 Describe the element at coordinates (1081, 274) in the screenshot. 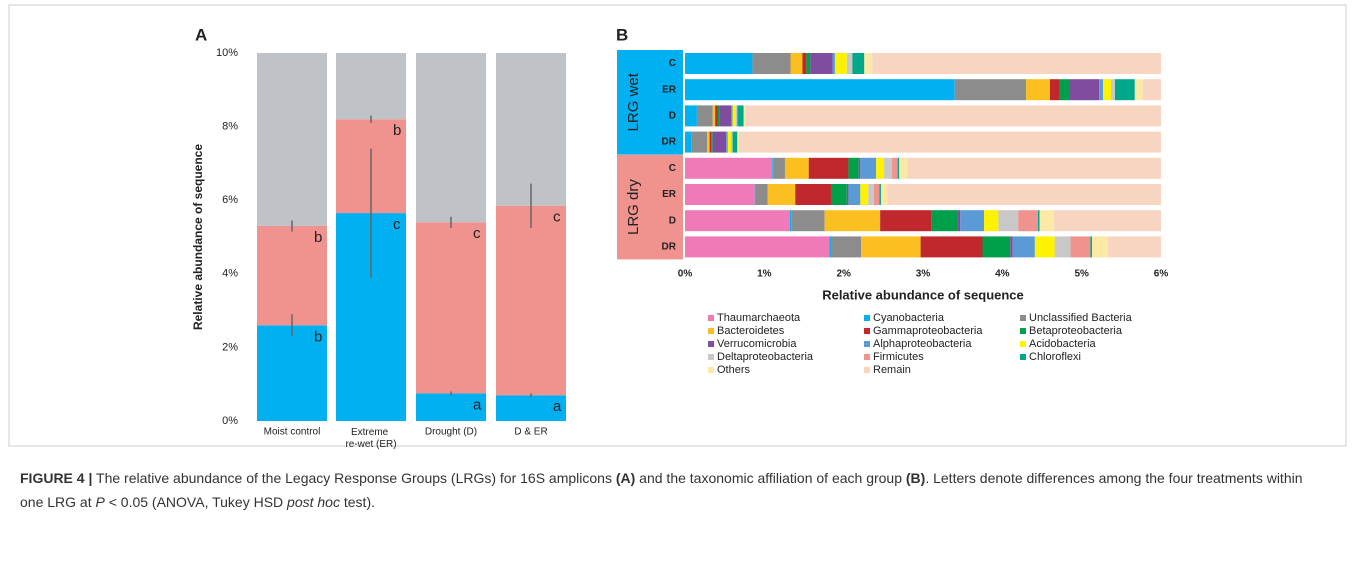

I see `x-tick-label: 5%` at that location.